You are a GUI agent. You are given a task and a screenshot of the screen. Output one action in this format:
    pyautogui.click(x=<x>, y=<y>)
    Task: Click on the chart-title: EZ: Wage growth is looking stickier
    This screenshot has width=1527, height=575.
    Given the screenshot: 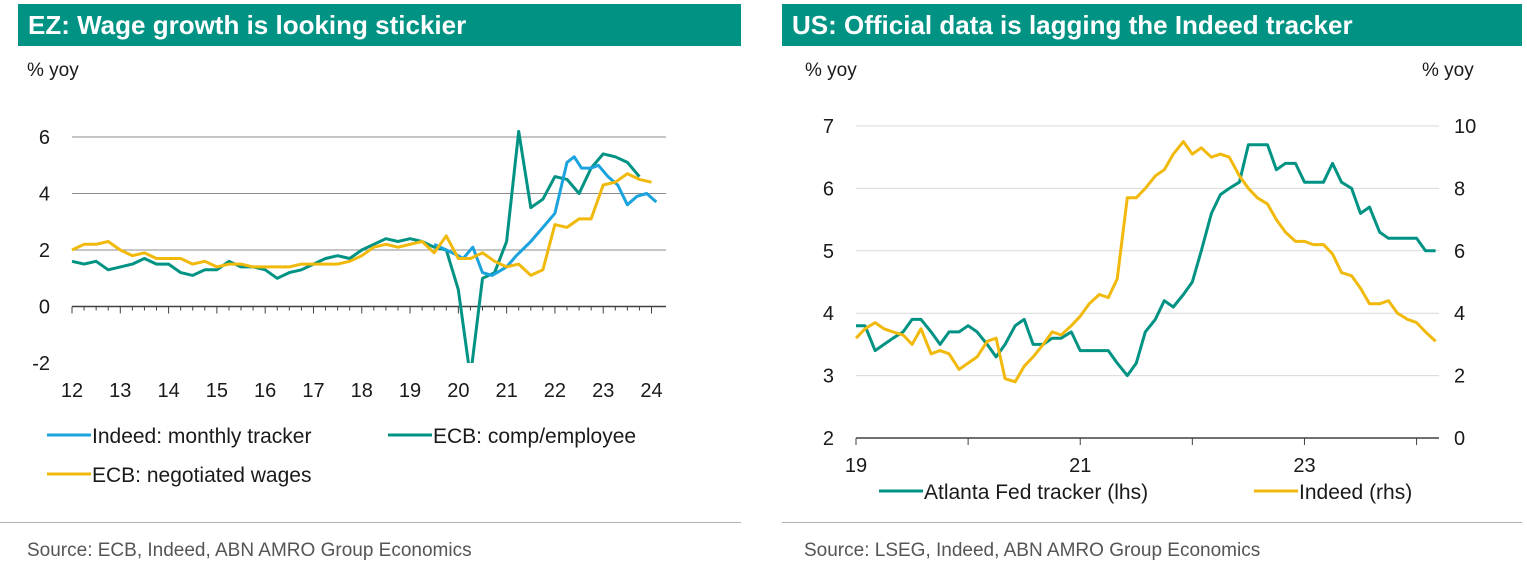 What is the action you would take?
    pyautogui.click(x=379, y=25)
    